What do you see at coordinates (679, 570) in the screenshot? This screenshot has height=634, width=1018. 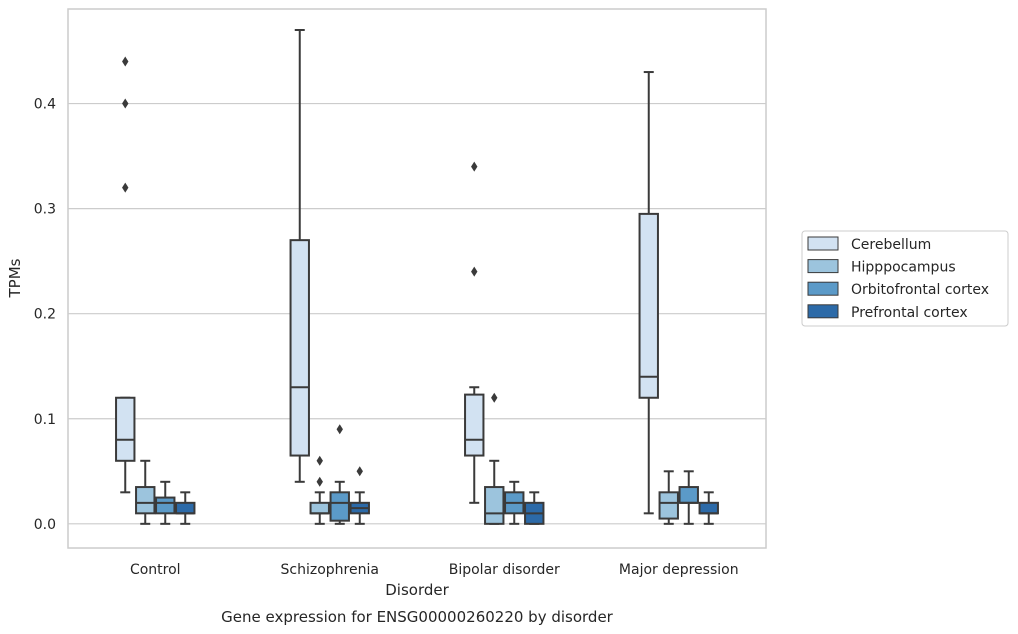 I see `x-tick-label: Major depression` at bounding box center [679, 570].